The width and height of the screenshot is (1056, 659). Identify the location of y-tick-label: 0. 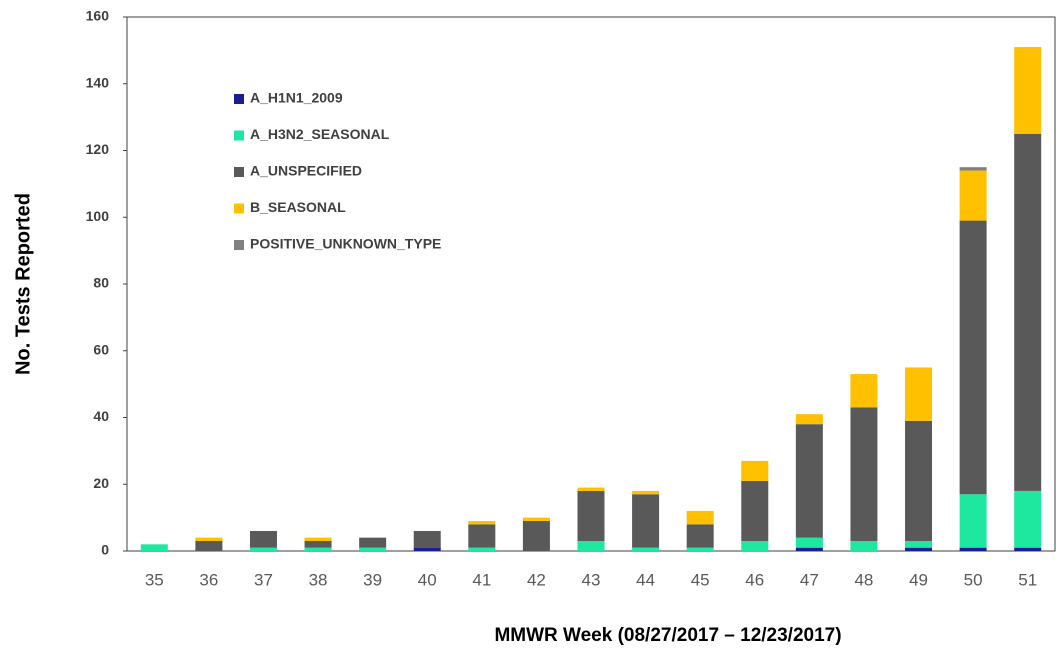
(105, 550).